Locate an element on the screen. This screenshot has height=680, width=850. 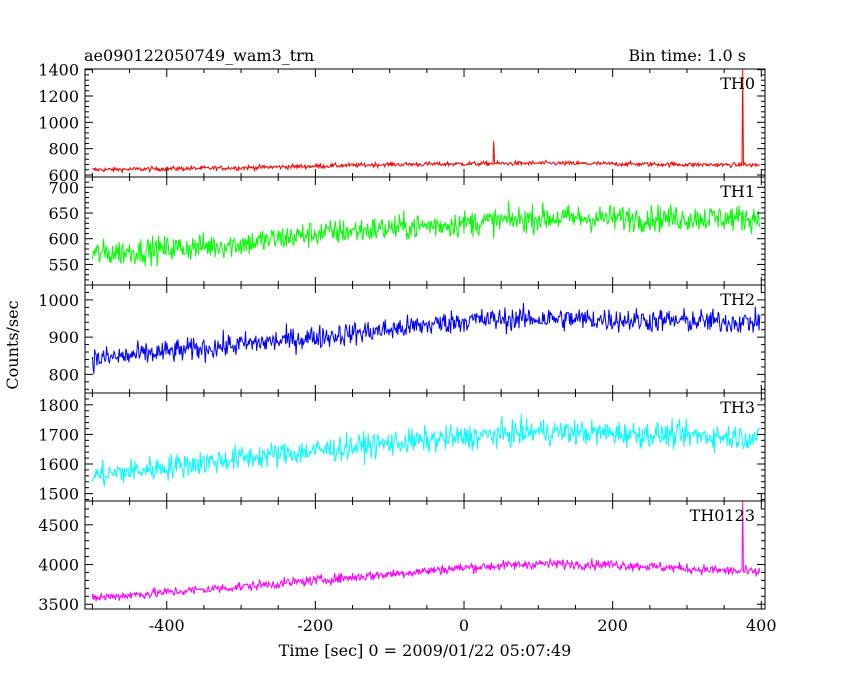
series-line-th0 is located at coordinates (426, 122).